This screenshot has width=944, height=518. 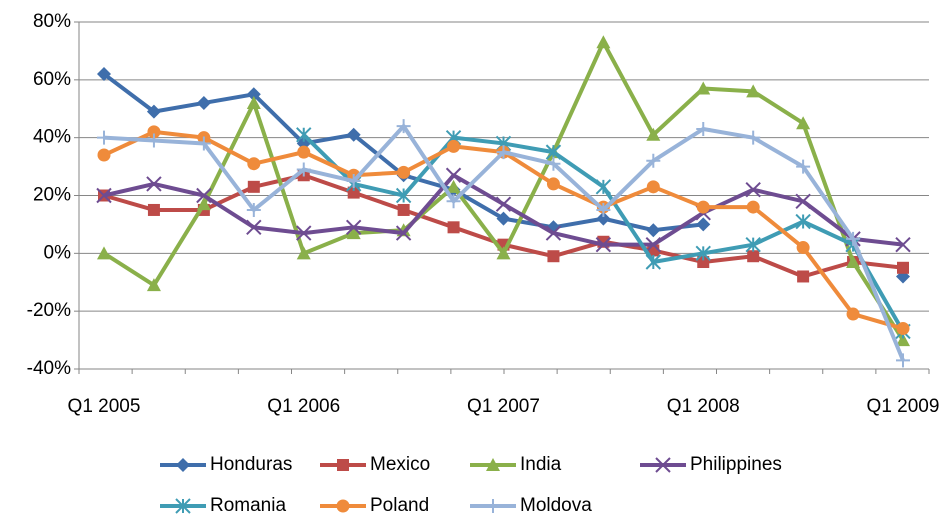 What do you see at coordinates (251, 464) in the screenshot?
I see `legend-label: Honduras` at bounding box center [251, 464].